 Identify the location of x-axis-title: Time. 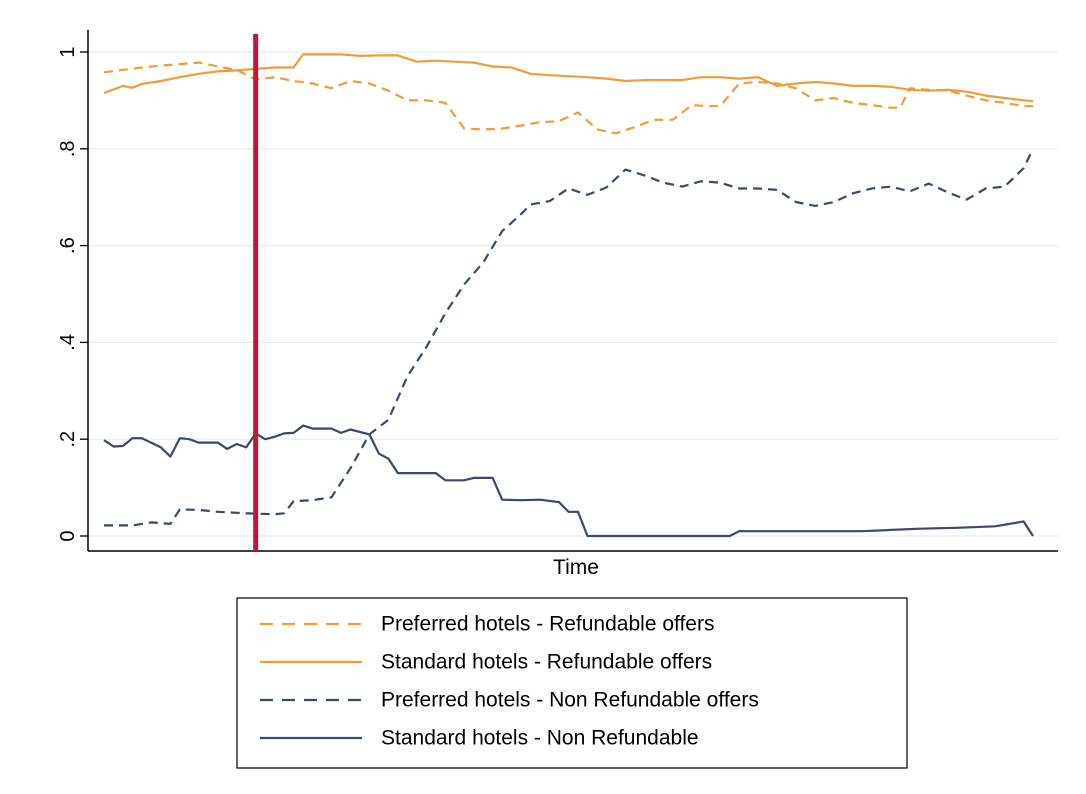
(576, 567).